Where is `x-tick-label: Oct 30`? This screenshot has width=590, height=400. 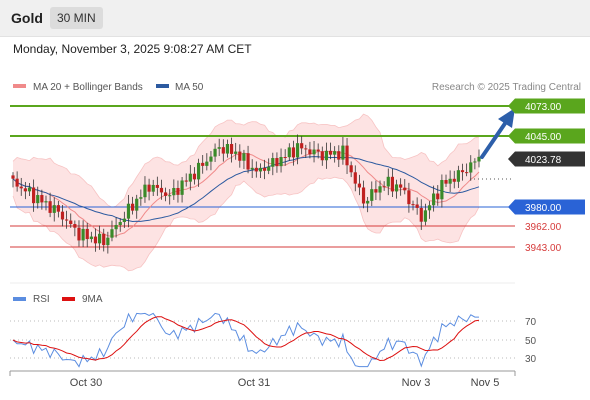 x-tick-label: Oct 30 is located at coordinates (86, 383).